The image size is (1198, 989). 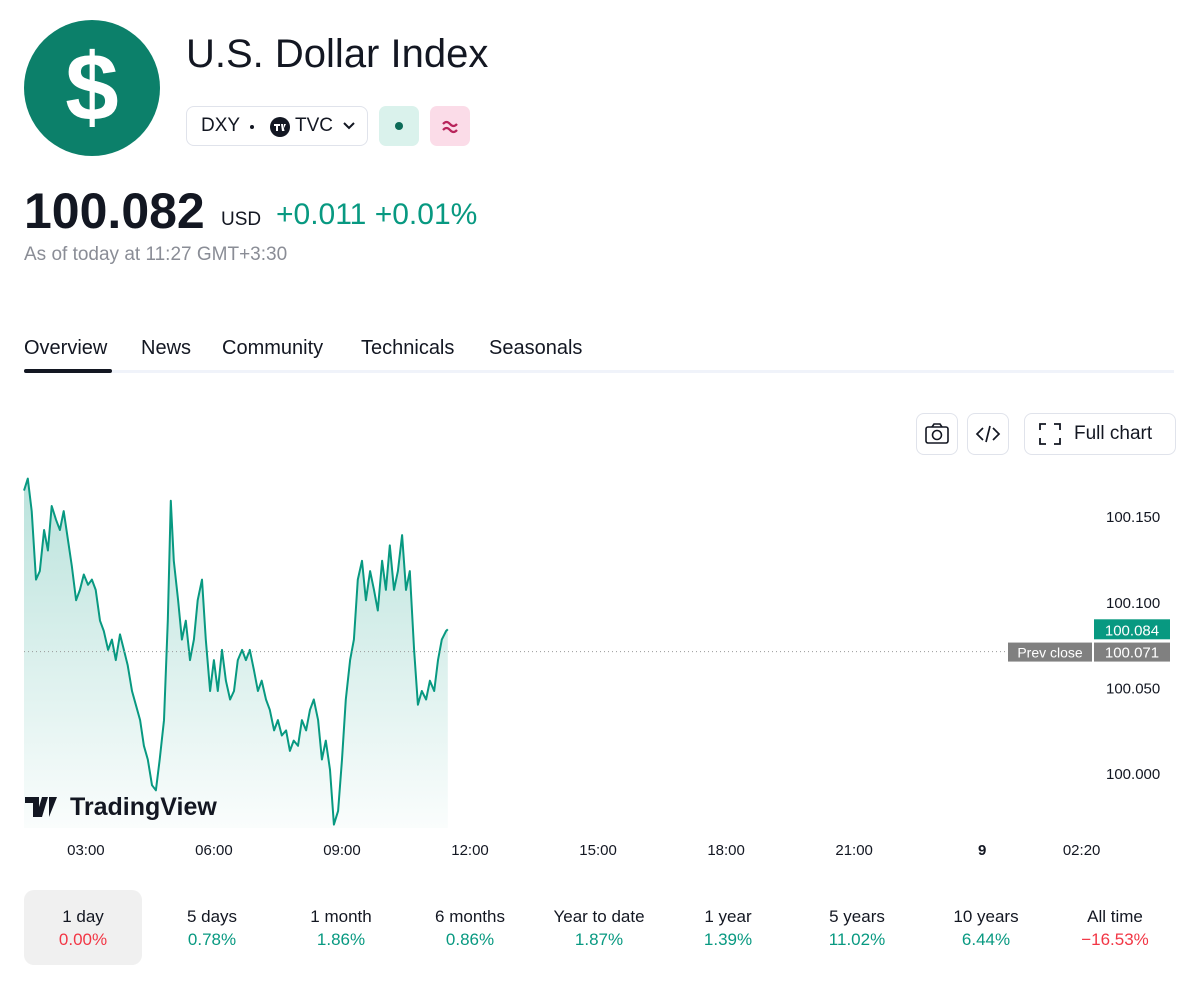 What do you see at coordinates (83, 939) in the screenshot?
I see `period-change: 0.00%` at bounding box center [83, 939].